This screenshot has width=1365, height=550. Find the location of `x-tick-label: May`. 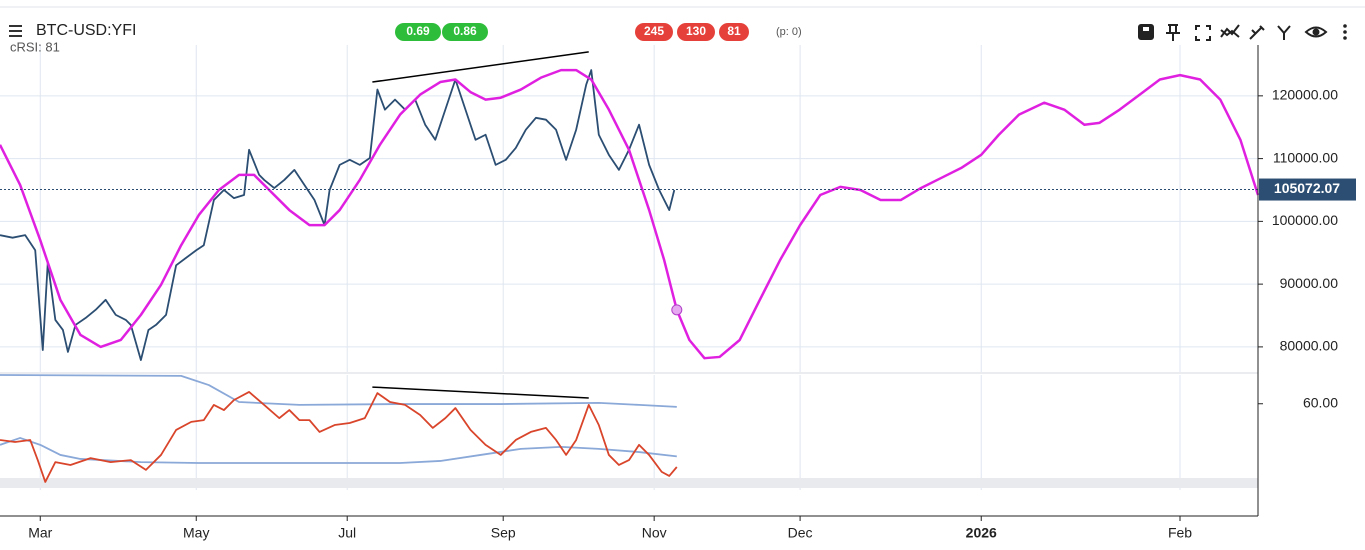

x-tick-label: May is located at coordinates (196, 533).